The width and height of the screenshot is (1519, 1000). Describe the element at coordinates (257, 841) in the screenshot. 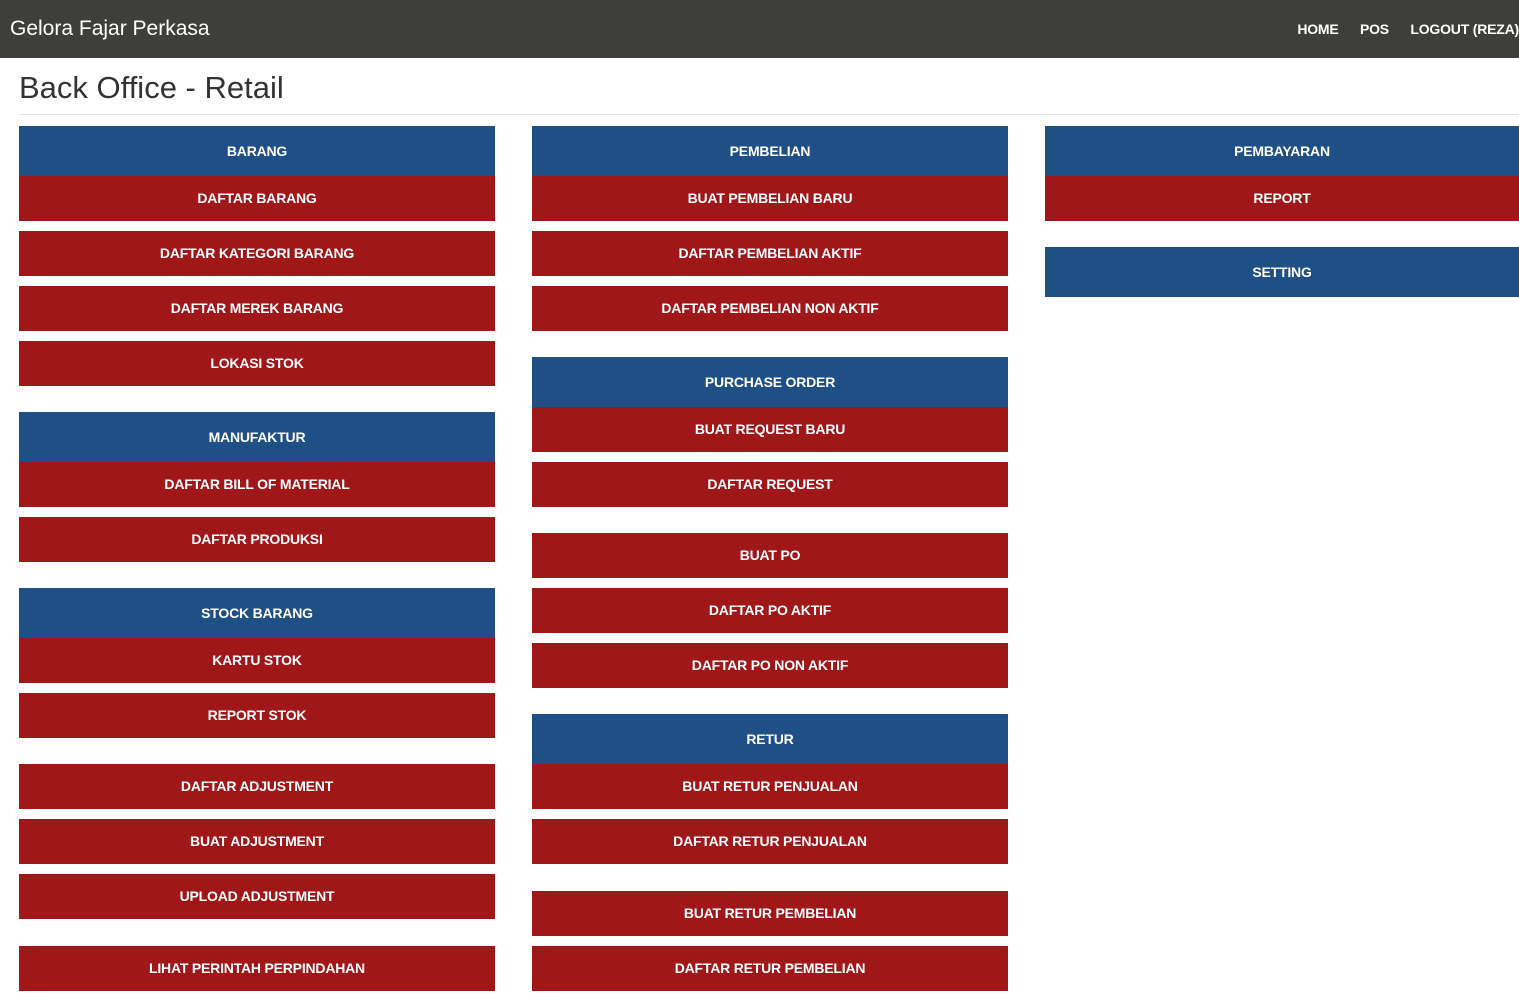

I see `menu-button-buat-adjustment: BUAT ADJUSTMENT` at that location.